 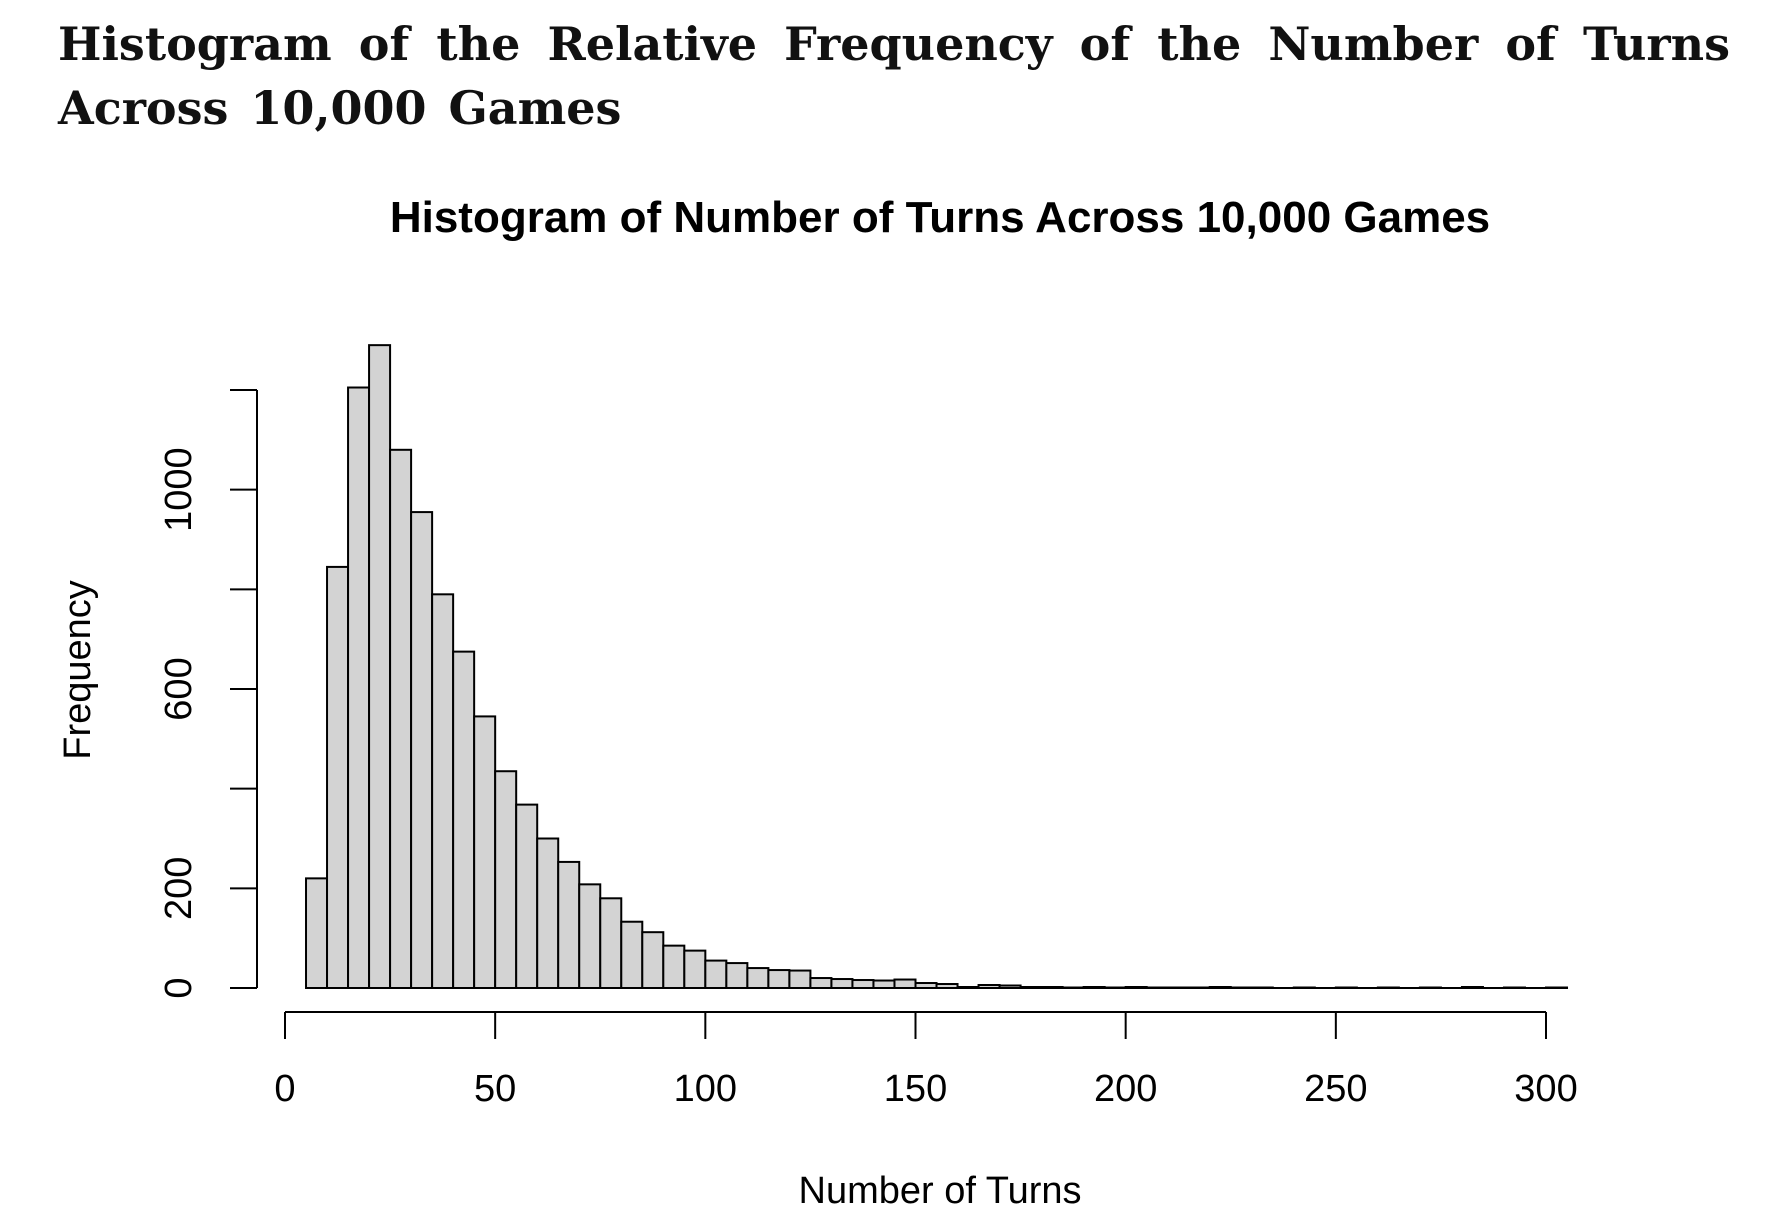 What do you see at coordinates (284, 1089) in the screenshot?
I see `x-tick-label: 0` at bounding box center [284, 1089].